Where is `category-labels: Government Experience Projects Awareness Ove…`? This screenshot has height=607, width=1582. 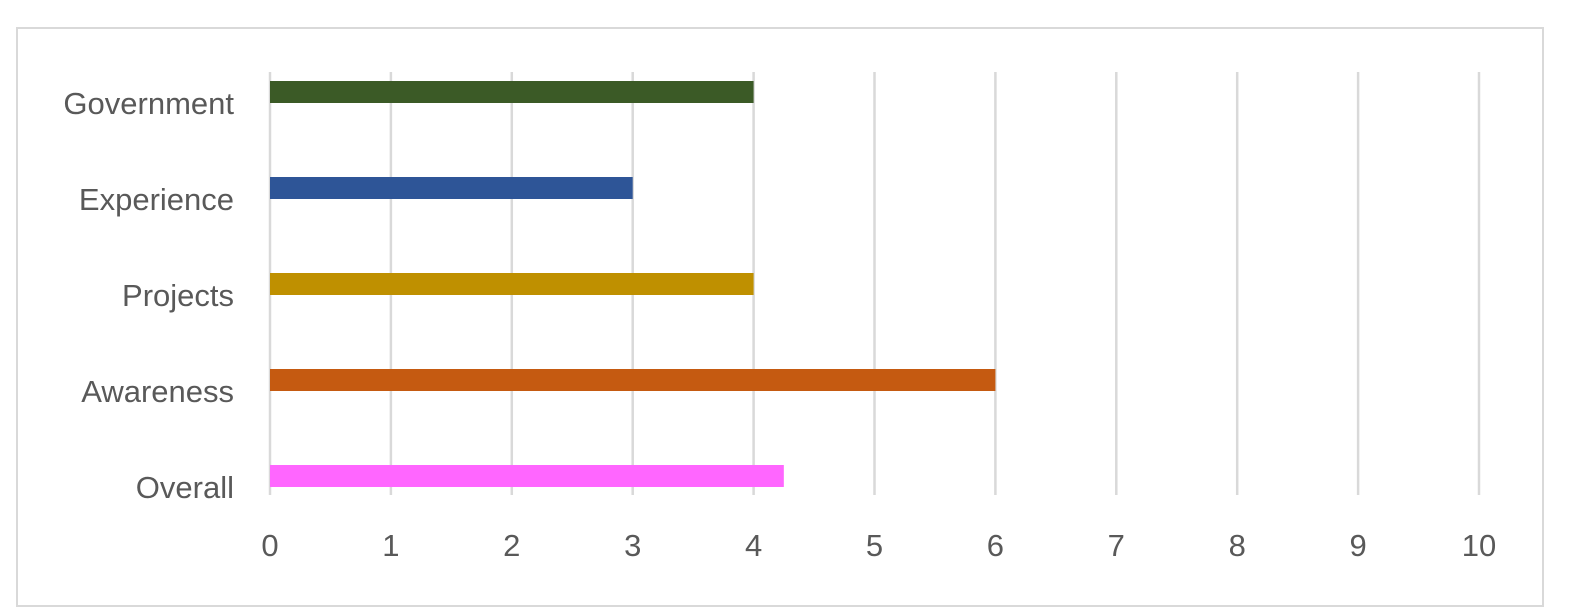
category-labels: Government Experience Projects Awareness Ove… is located at coordinates (148, 295).